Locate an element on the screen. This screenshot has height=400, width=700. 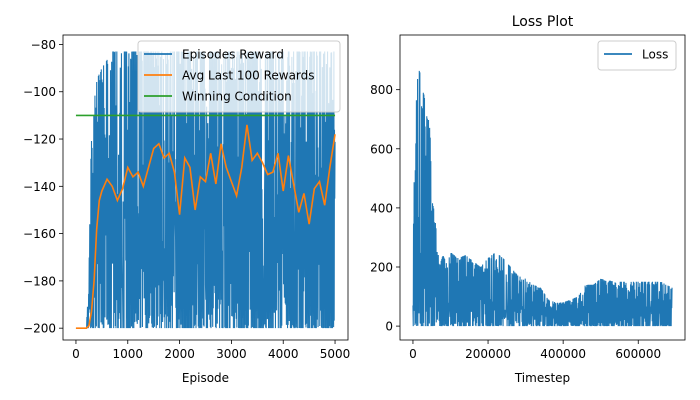
reward-x-ticks: 0 1000 2000 3000 4000 5000 is located at coordinates (211, 350).